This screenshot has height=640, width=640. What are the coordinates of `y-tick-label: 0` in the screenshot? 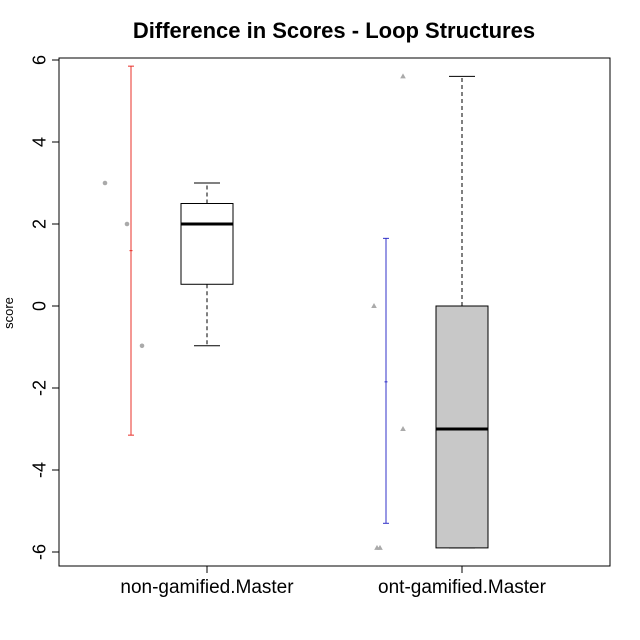 It's located at (39, 306).